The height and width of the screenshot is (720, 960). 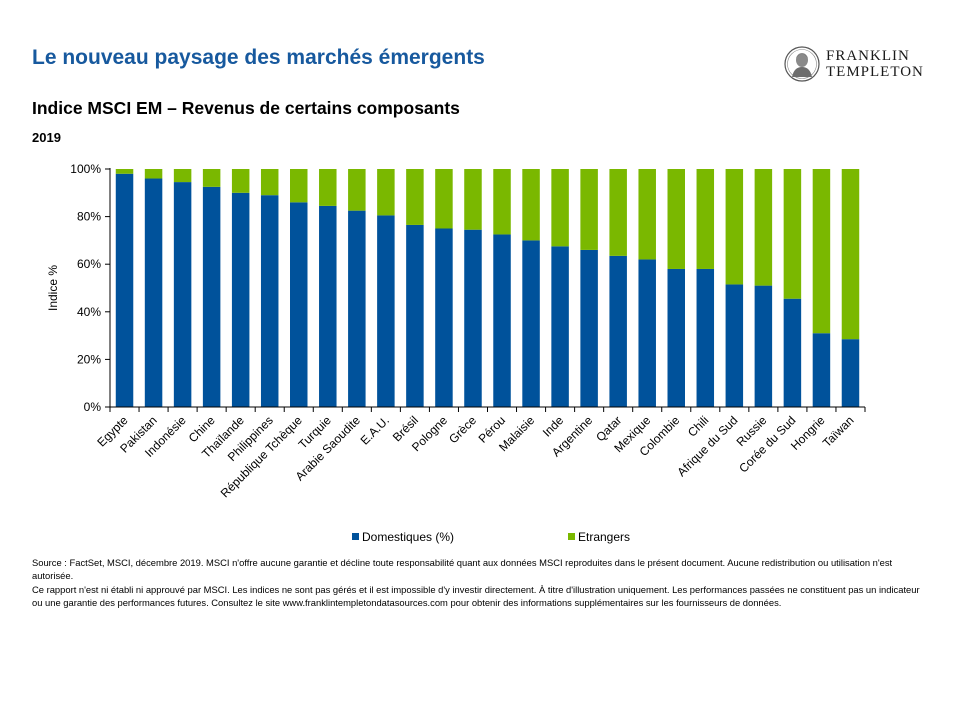 I want to click on y-tick-label-4: 80%, so click(x=89, y=217).